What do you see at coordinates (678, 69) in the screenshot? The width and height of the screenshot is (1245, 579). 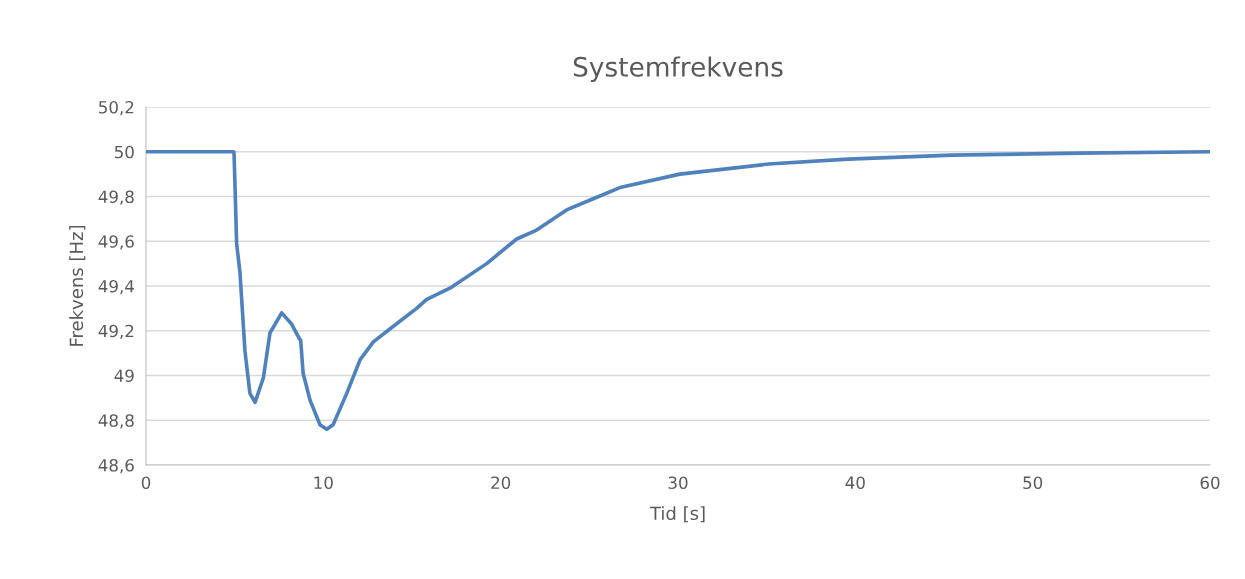 I see `chart-title: Systemfrekvens` at bounding box center [678, 69].